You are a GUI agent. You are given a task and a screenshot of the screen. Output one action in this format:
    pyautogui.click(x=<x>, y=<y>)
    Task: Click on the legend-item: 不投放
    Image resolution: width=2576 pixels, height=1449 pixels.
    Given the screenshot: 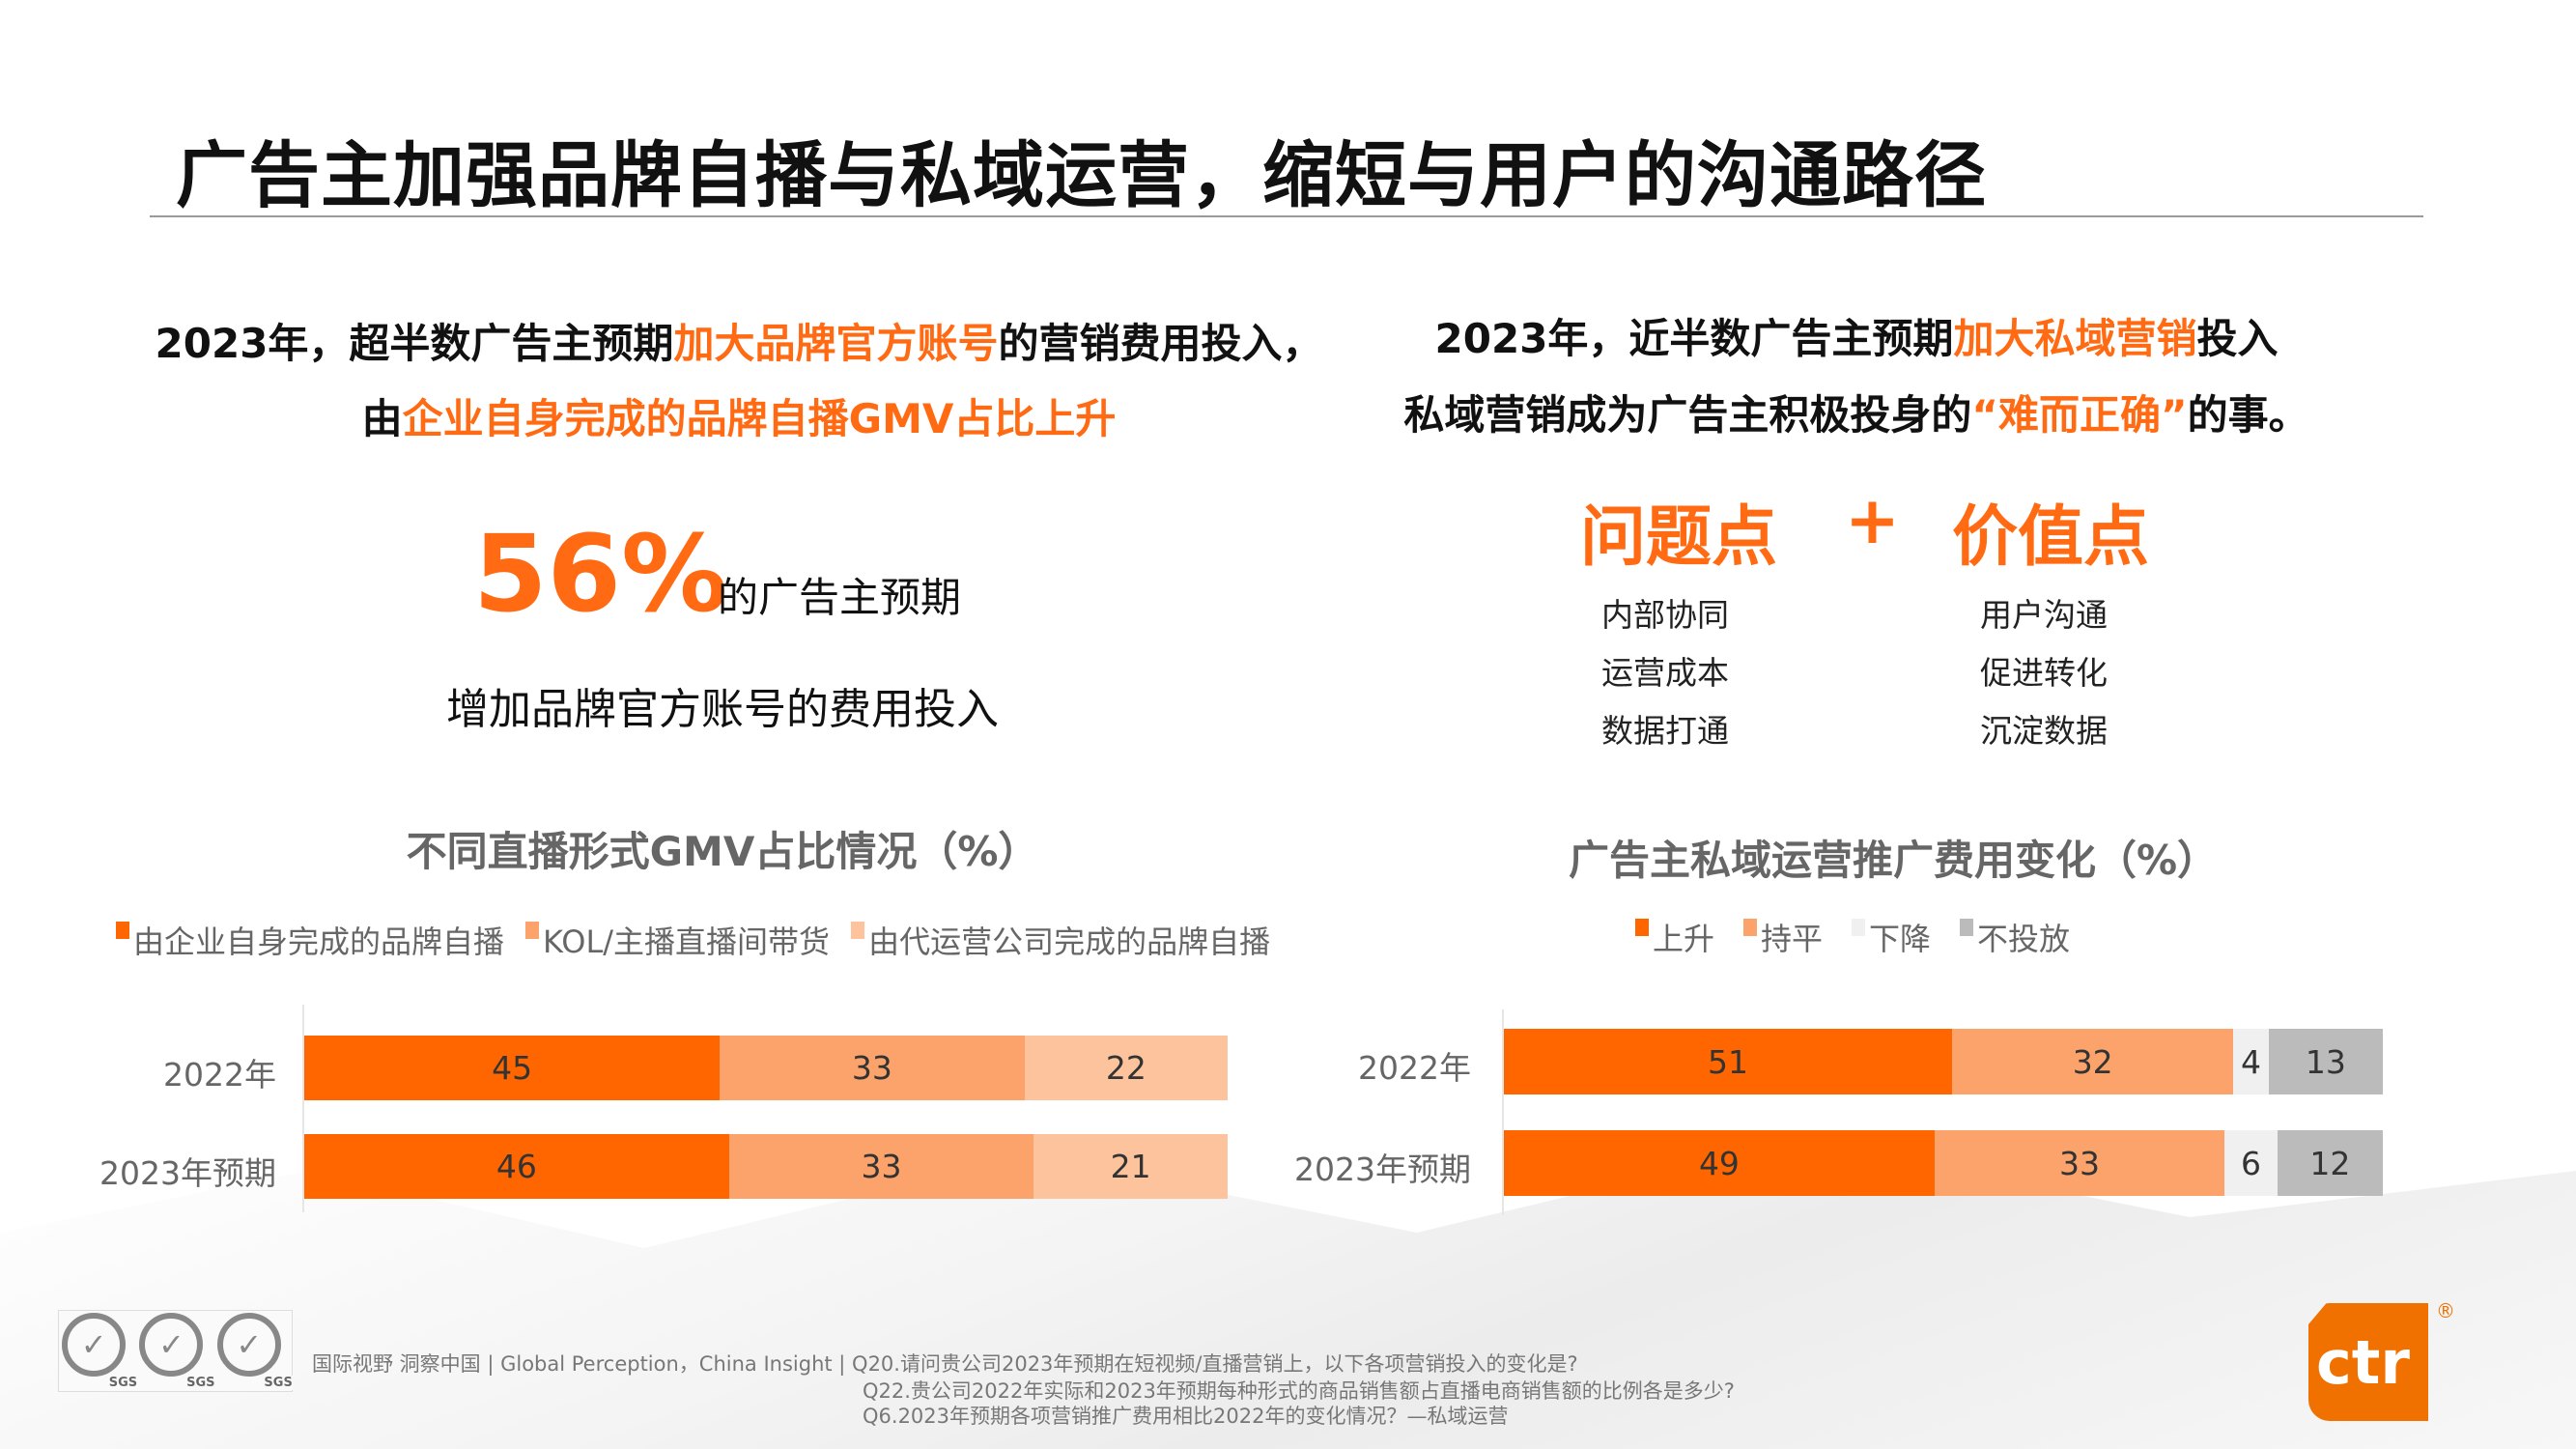 What is the action you would take?
    pyautogui.click(x=2015, y=937)
    